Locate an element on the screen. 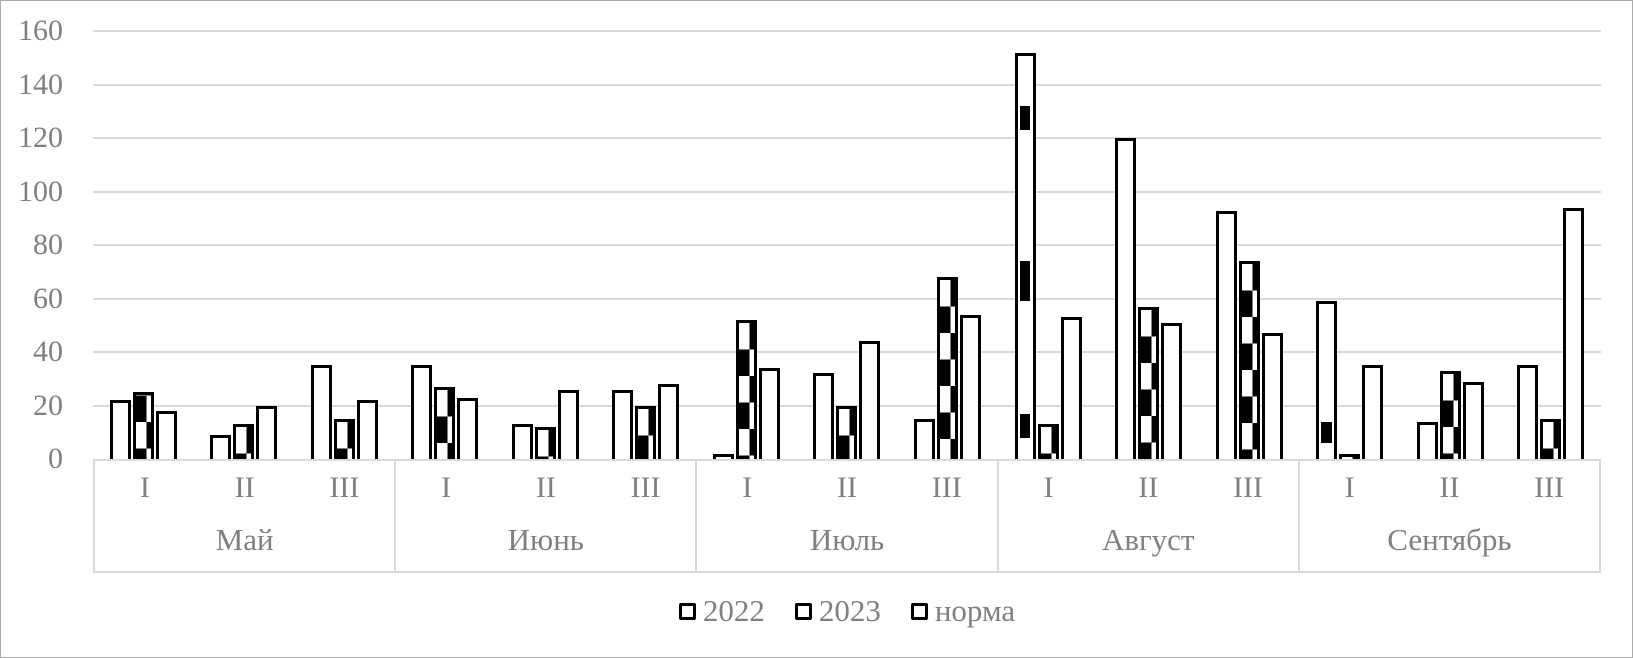 This screenshot has height=658, width=1633. bar-2023-Май-III is located at coordinates (344, 439).